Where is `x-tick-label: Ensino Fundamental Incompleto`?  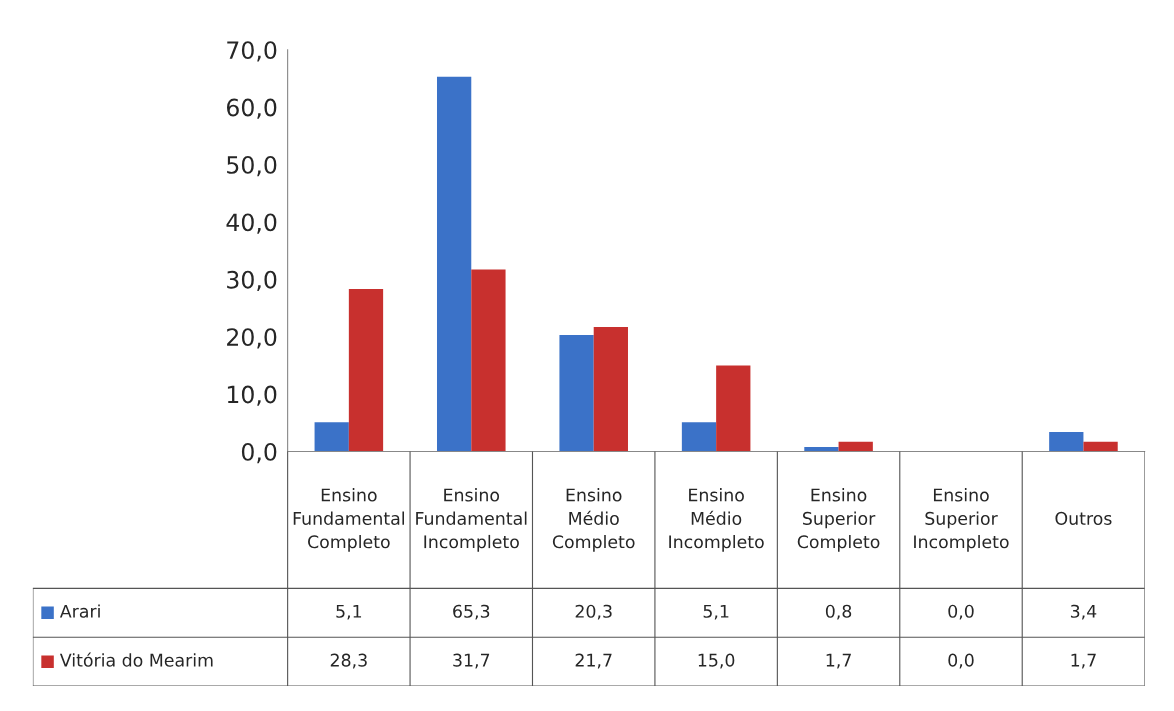
x-tick-label: Ensino Fundamental Incompleto is located at coordinates (471, 520).